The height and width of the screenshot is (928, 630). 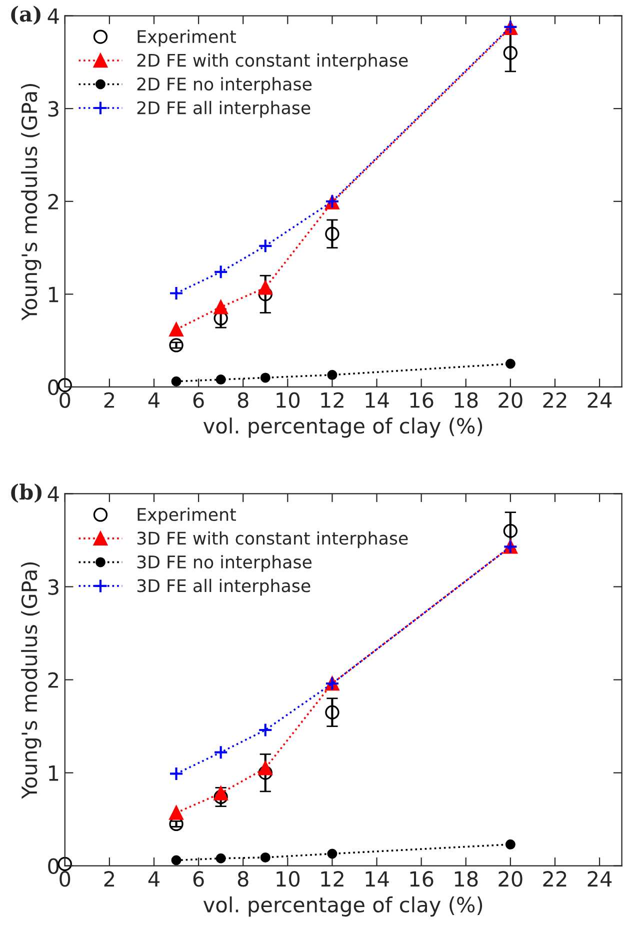 I want to click on chart-title: (a), so click(x=25, y=15).